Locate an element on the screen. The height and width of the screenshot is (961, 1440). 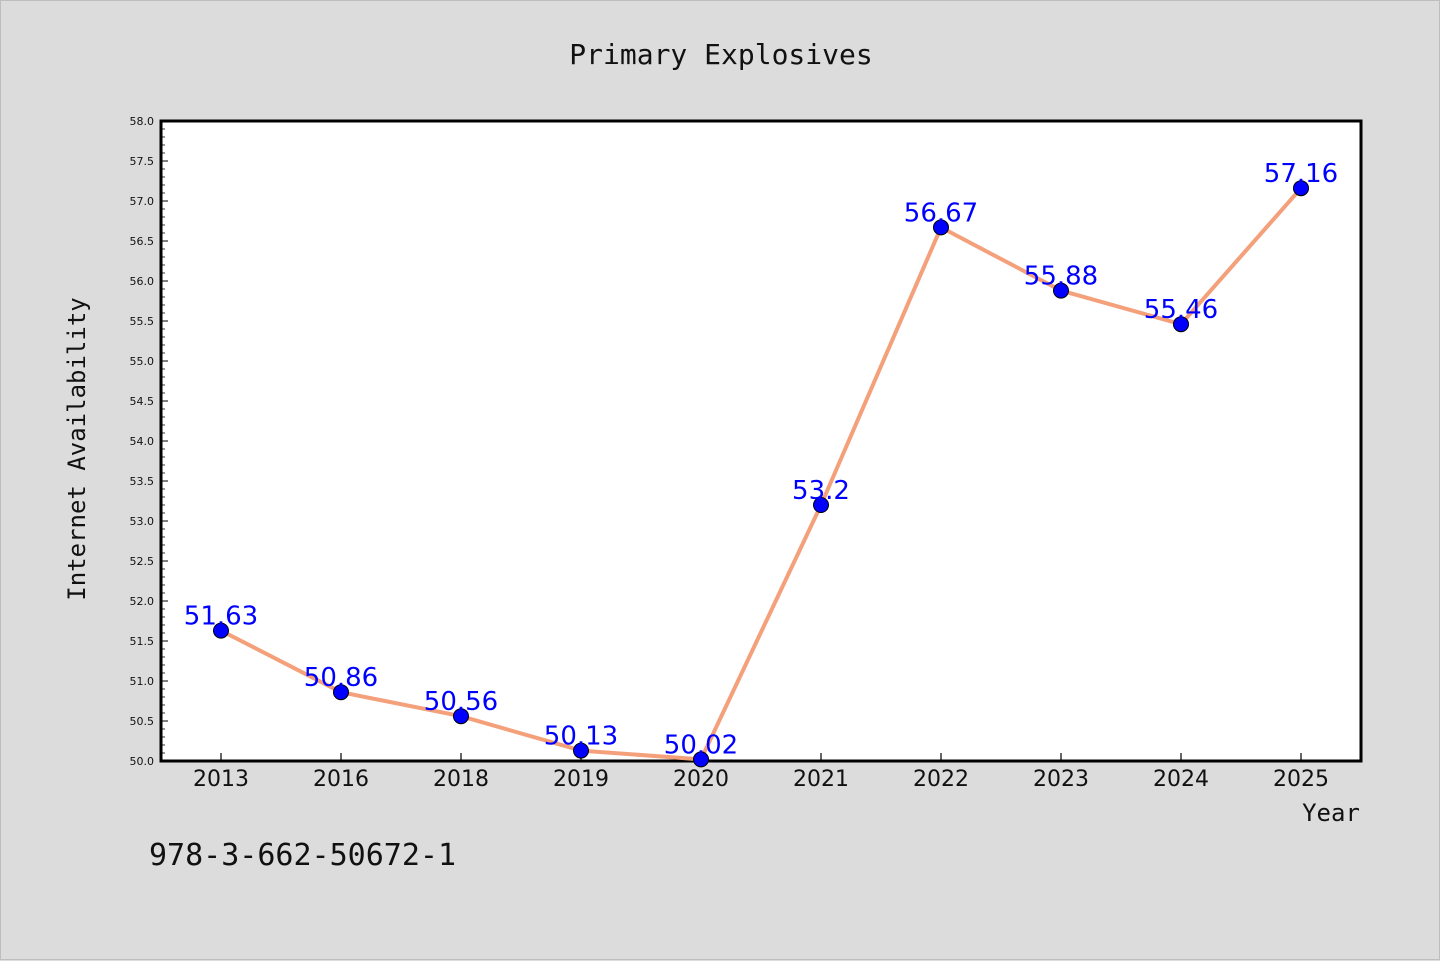
y-tick-label: 50.0 is located at coordinates (142, 761).